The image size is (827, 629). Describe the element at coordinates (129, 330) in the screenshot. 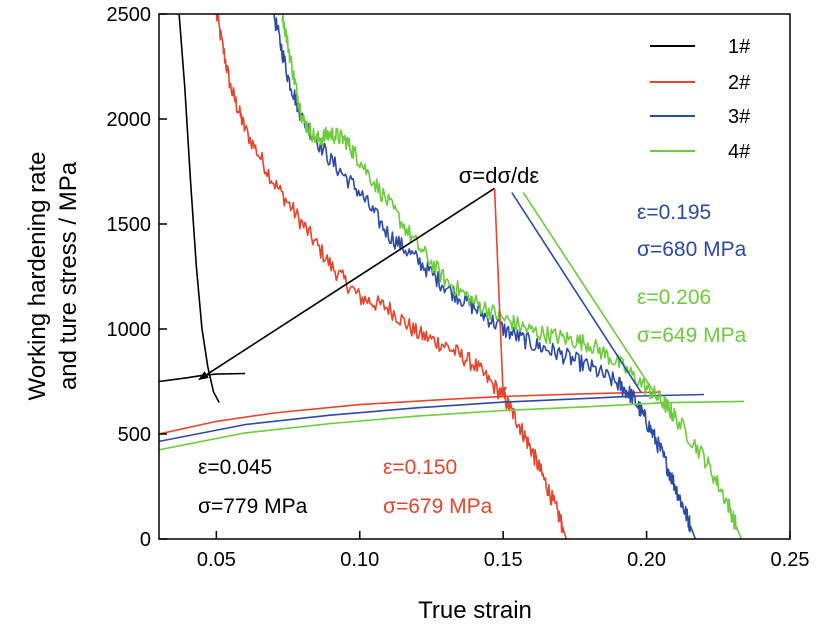

I see `y-tick-label: 1000` at that location.